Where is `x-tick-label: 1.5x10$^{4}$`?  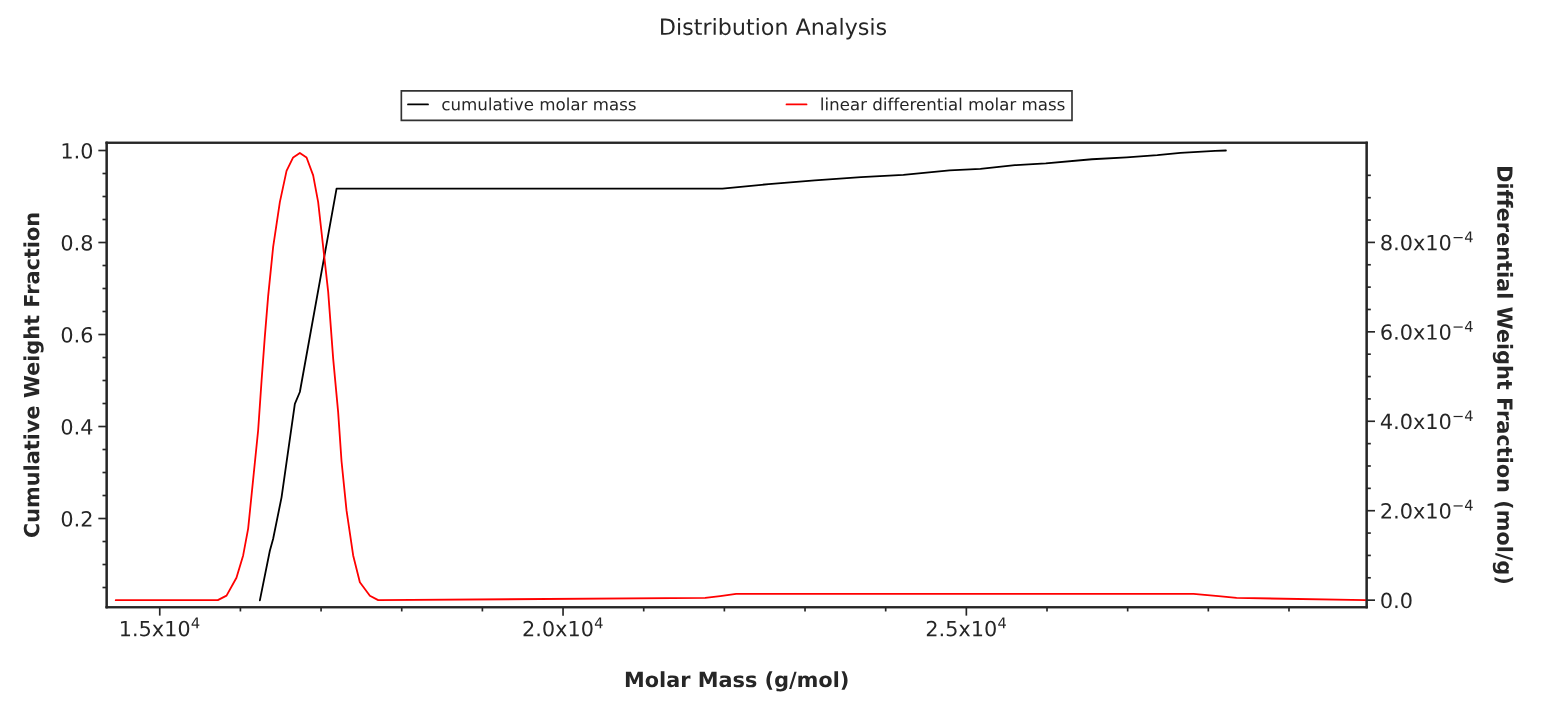 x-tick-label: 1.5x10$^{4}$ is located at coordinates (160, 627).